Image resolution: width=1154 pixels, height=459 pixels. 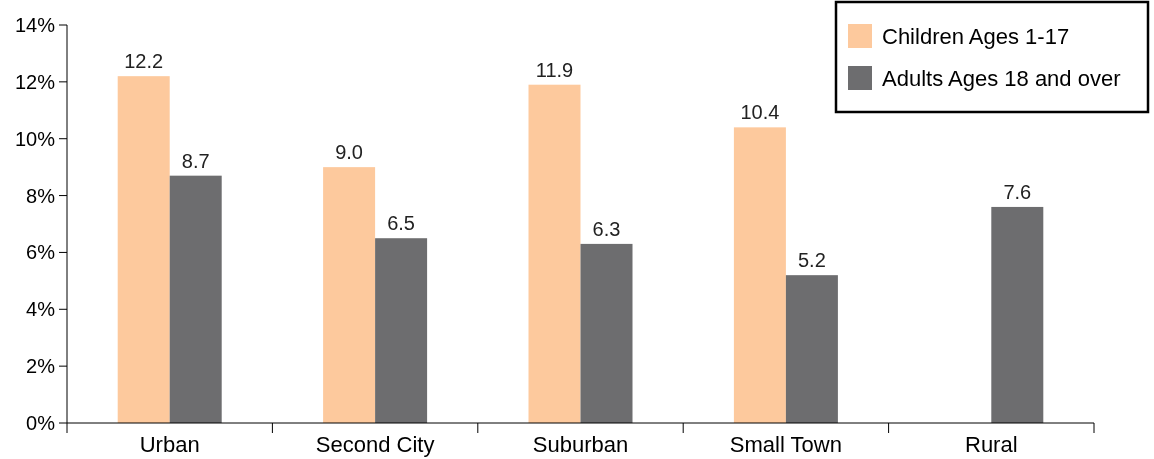 What do you see at coordinates (41, 366) in the screenshot?
I see `y-tick-label: 2%` at bounding box center [41, 366].